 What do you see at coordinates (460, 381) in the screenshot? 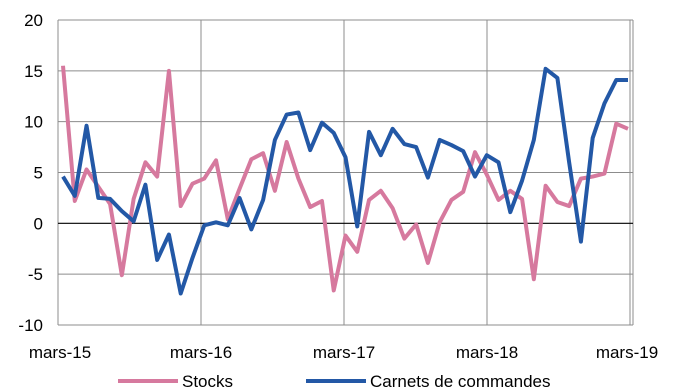
I see `legend-label: Carnets de commandes` at bounding box center [460, 381].